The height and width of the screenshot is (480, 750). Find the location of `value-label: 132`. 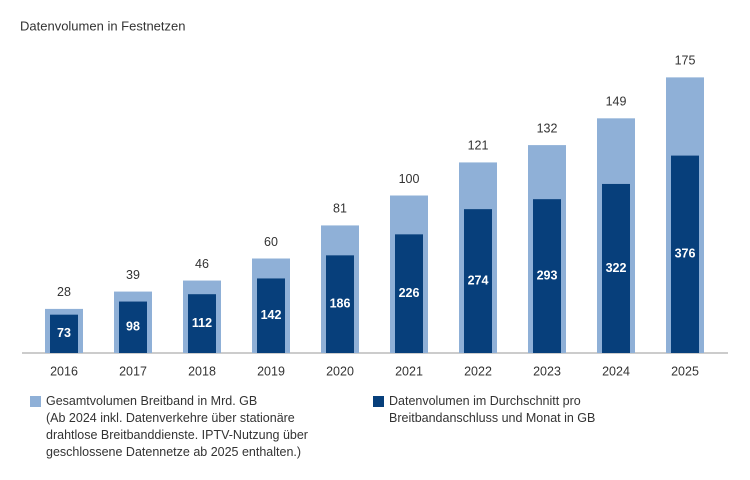

value-label: 132 is located at coordinates (547, 128).